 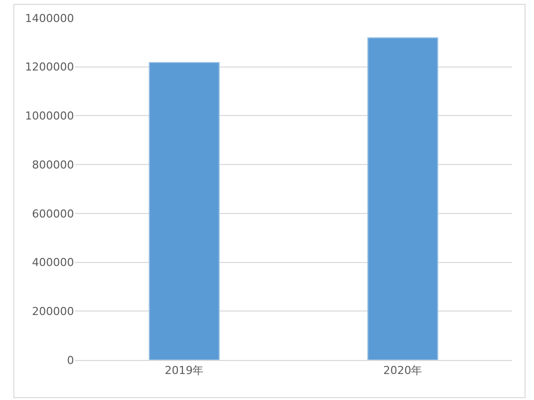 What do you see at coordinates (49, 116) in the screenshot?
I see `y-tick-label: 1000000` at bounding box center [49, 116].